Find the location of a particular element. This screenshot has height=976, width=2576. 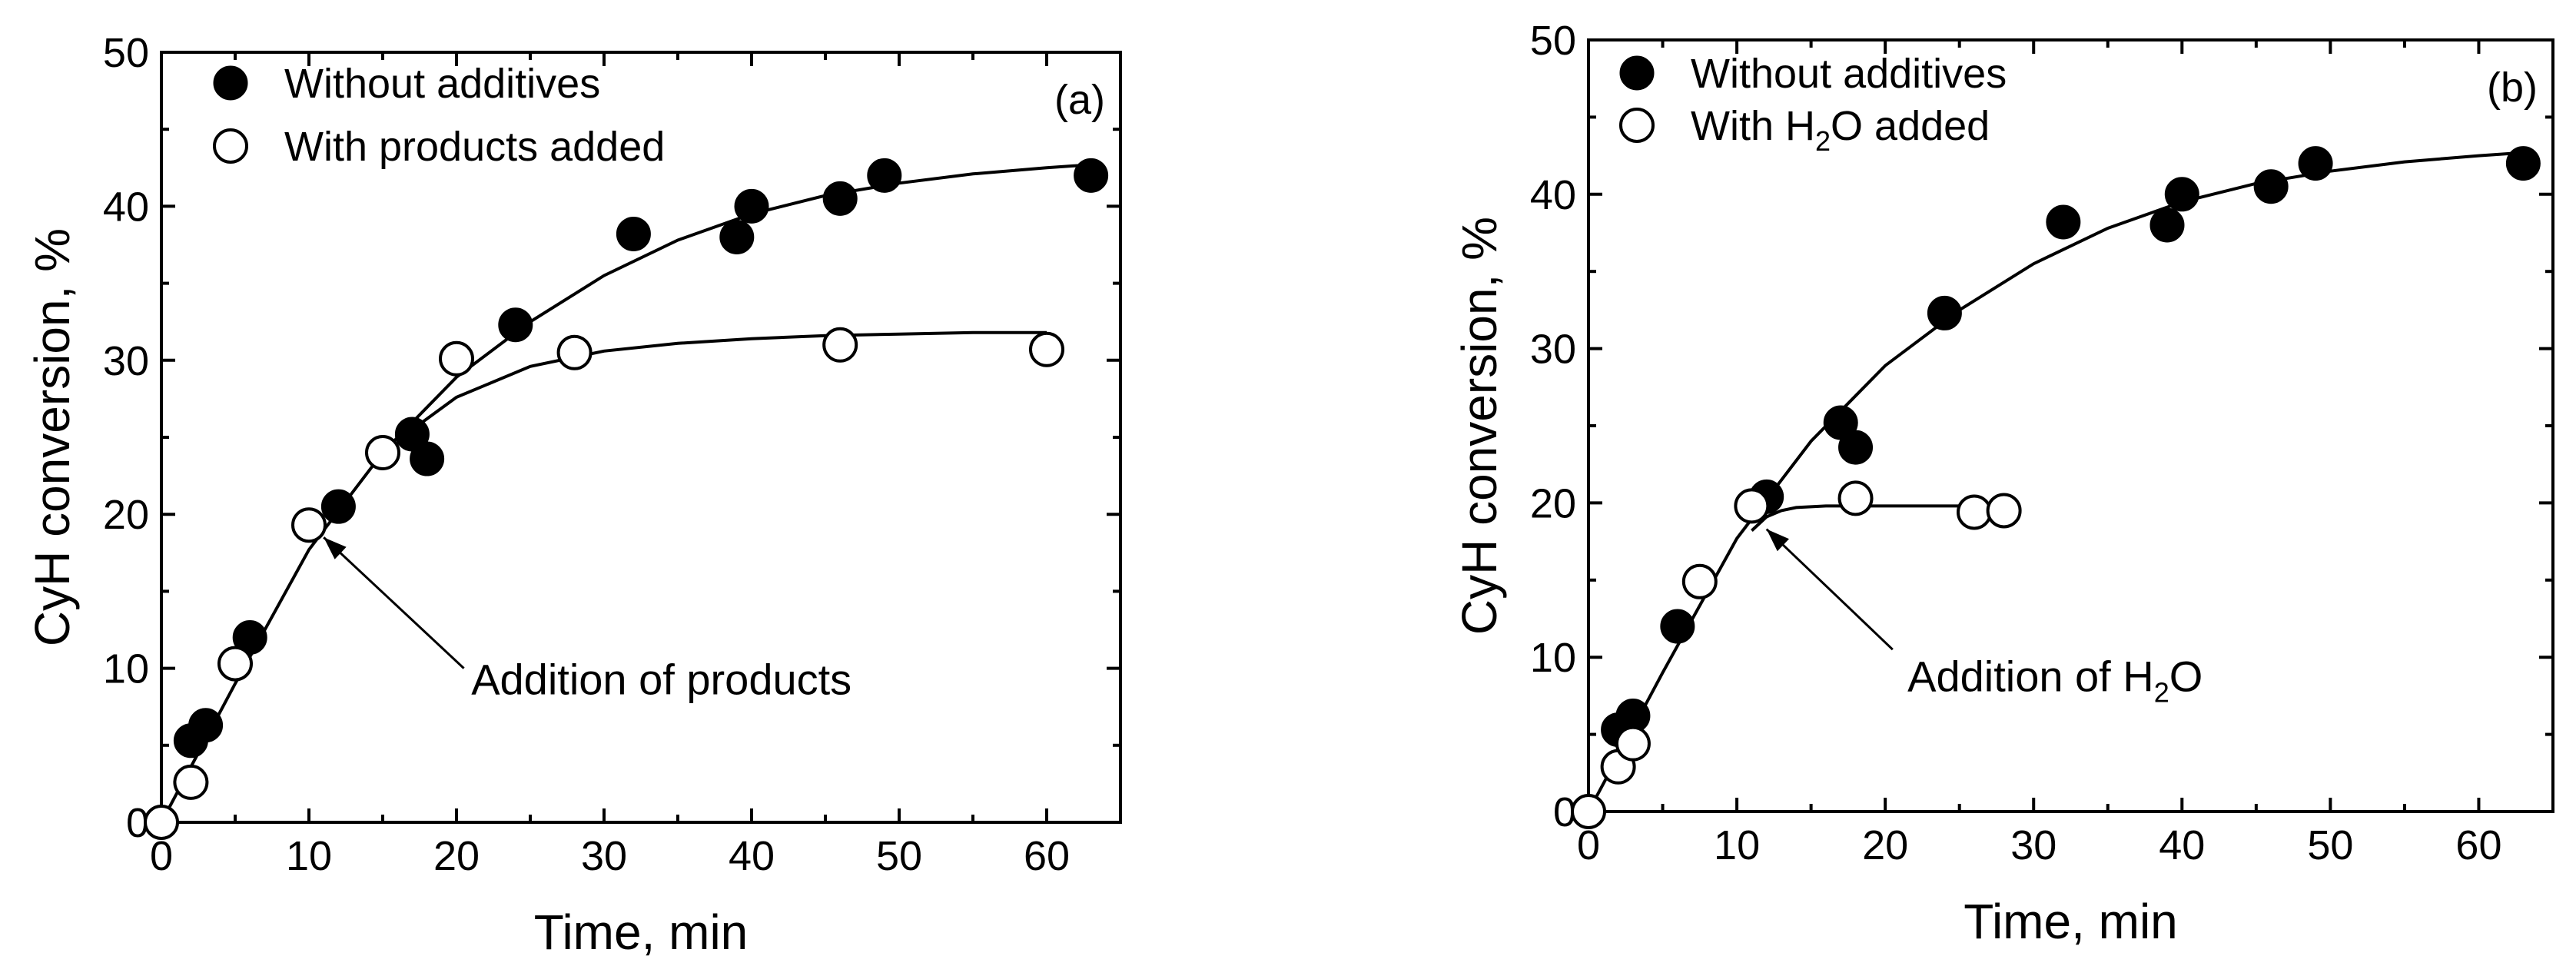

legend-label: With products added is located at coordinates (474, 147).